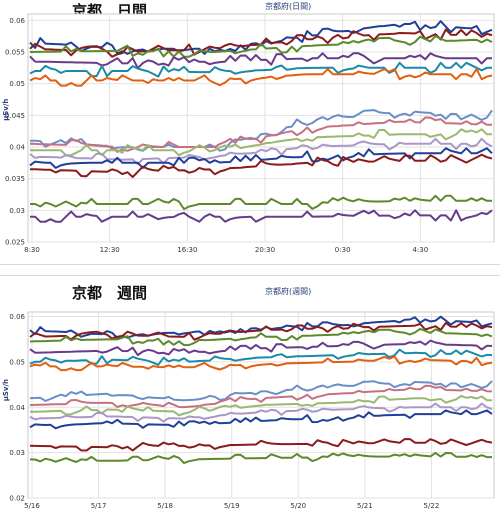  What do you see at coordinates (288, 291) in the screenshot?
I see `chart-subtitle: 京都府(週間)` at bounding box center [288, 291].